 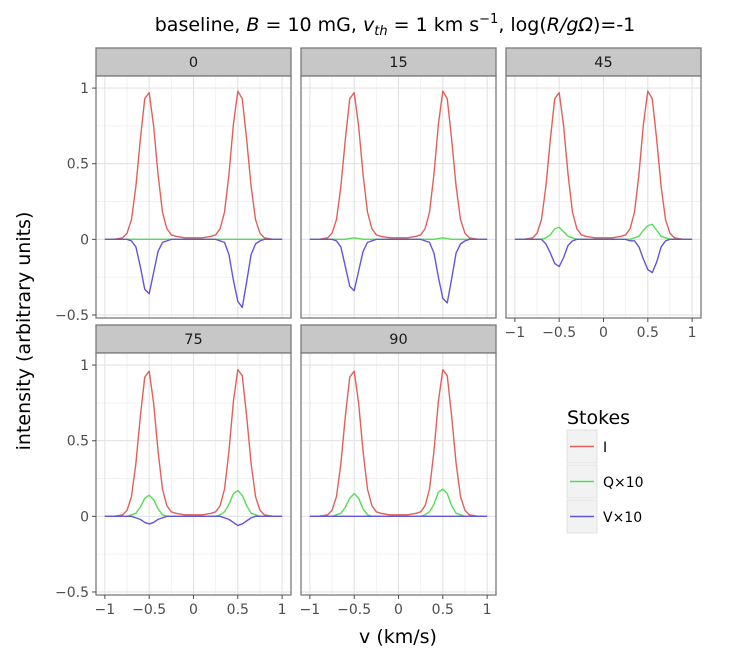 What do you see at coordinates (522, 25) in the screenshot?
I see `title-part-8: , log(` at bounding box center [522, 25].